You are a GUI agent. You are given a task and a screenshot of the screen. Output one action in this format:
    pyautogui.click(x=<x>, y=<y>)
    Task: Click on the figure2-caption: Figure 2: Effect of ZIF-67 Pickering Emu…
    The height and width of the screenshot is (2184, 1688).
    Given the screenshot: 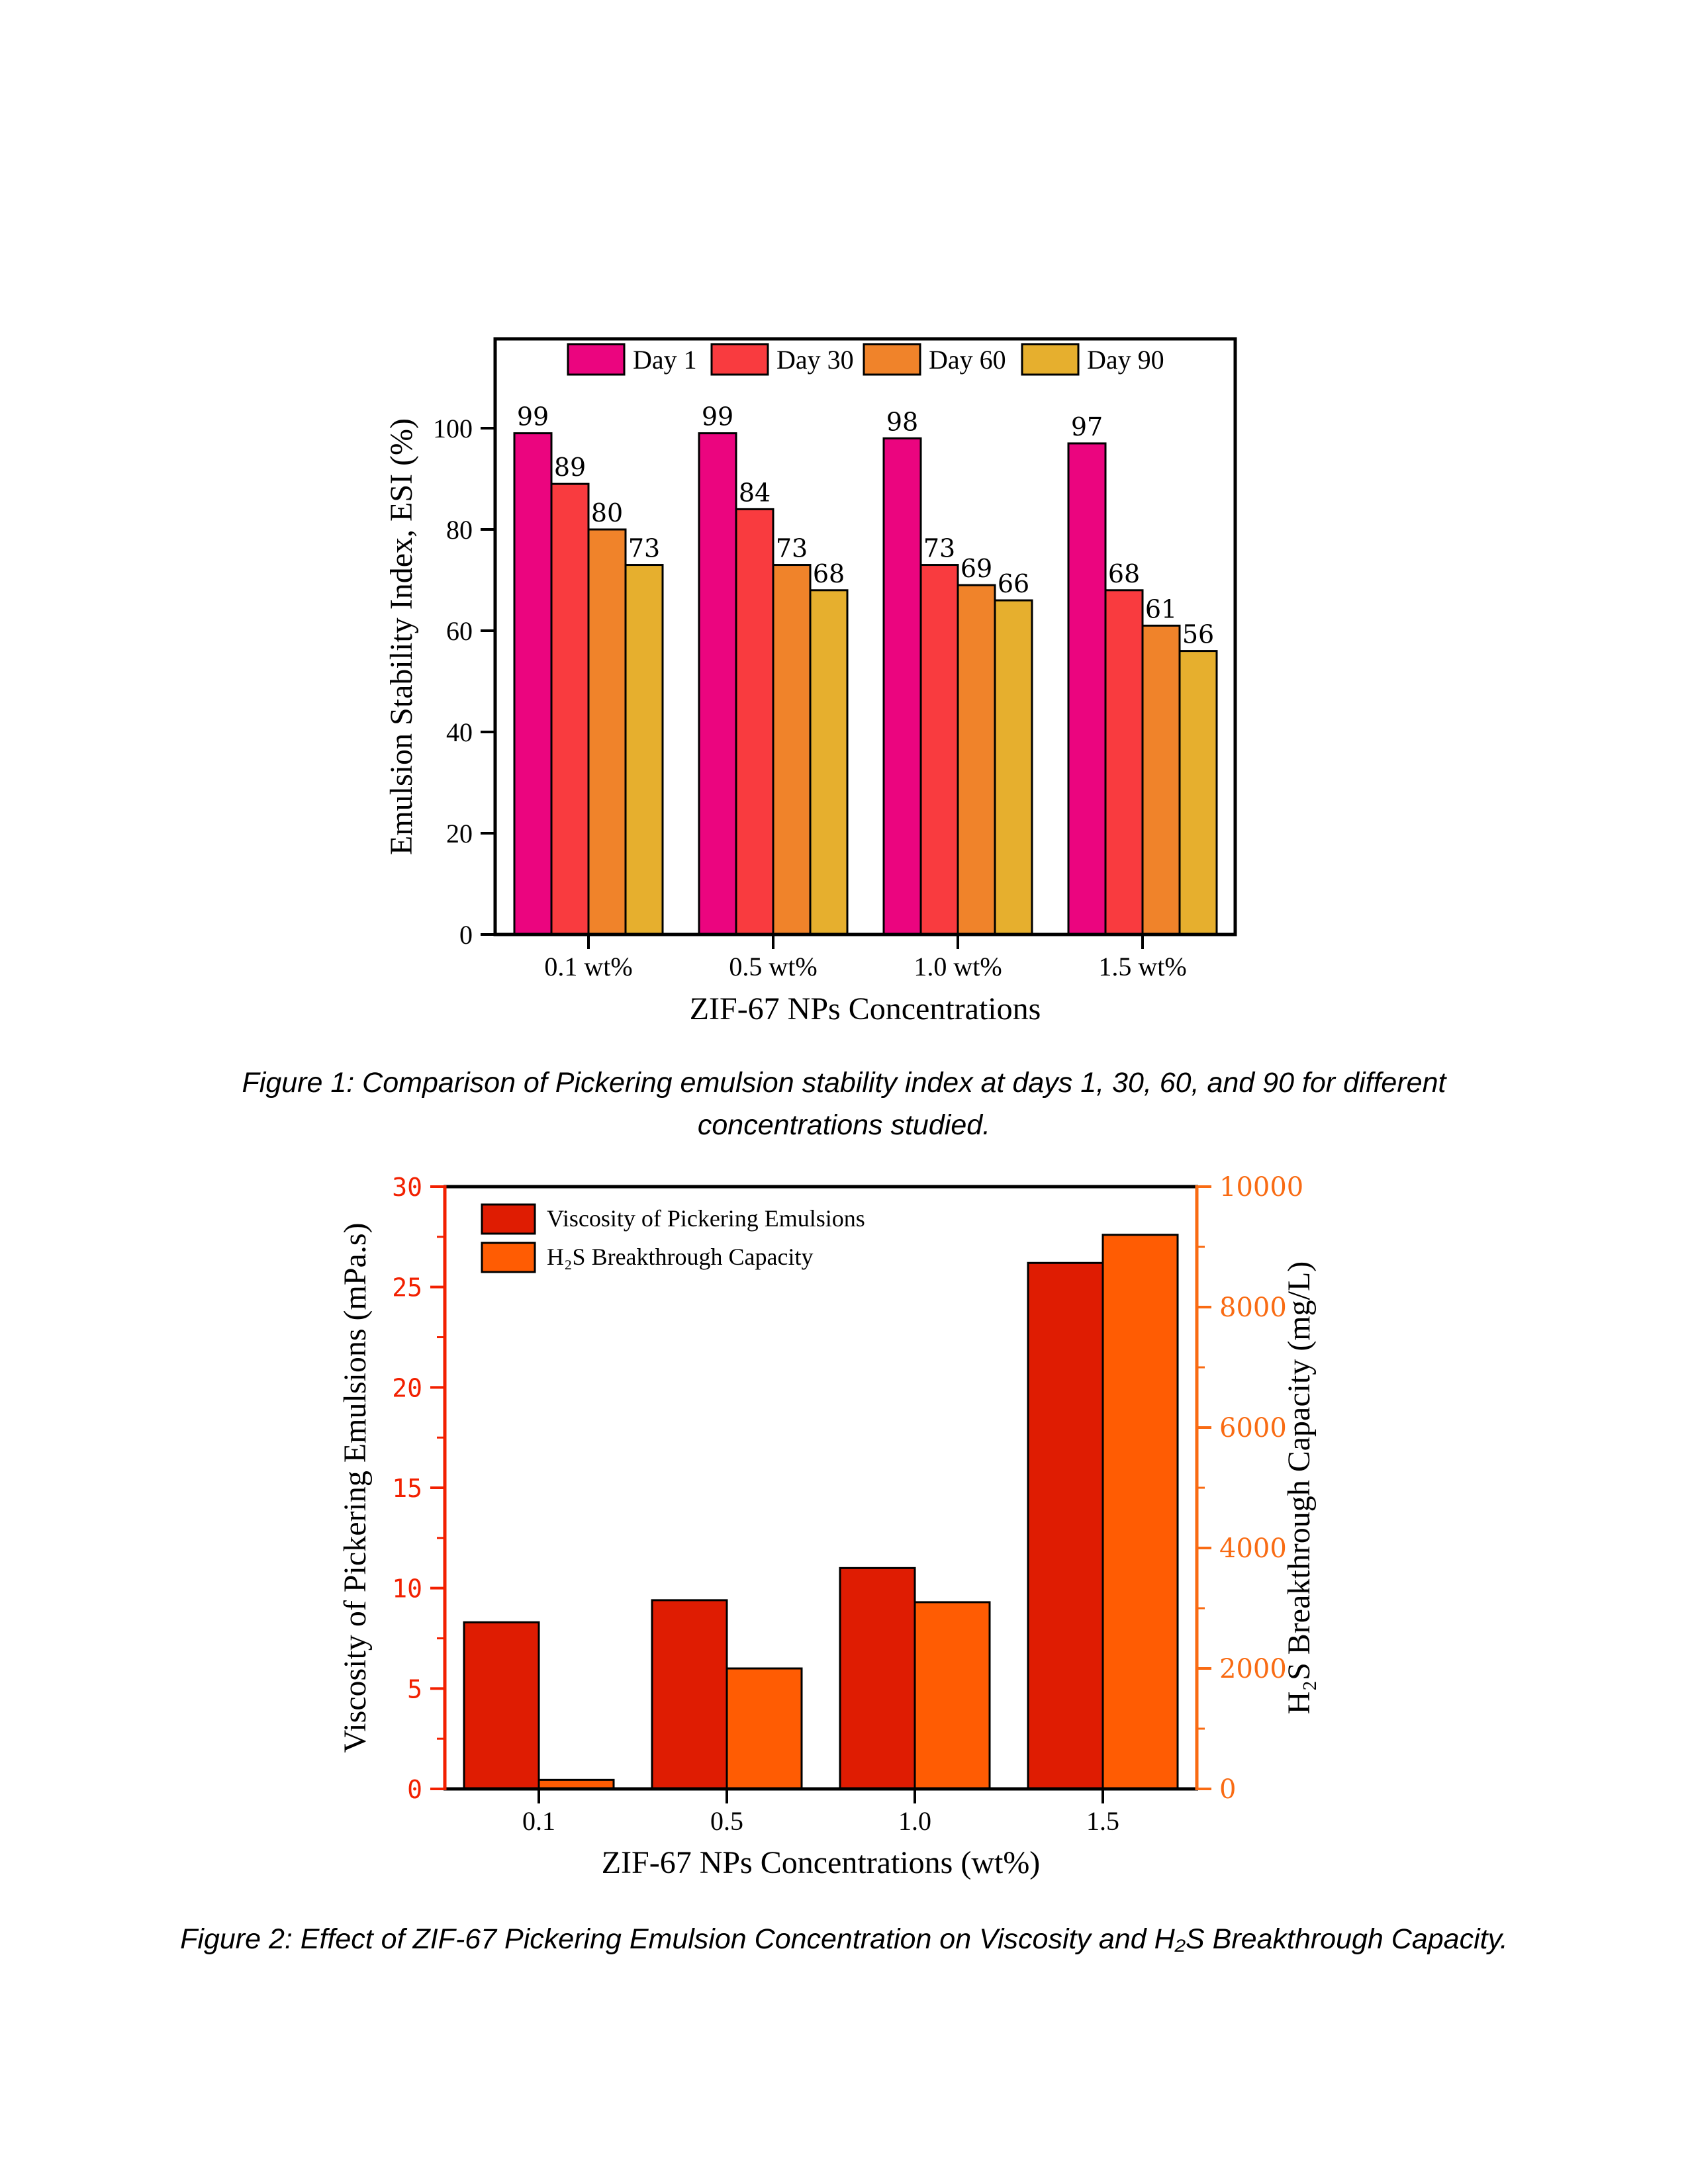 What is the action you would take?
    pyautogui.click(x=844, y=1939)
    